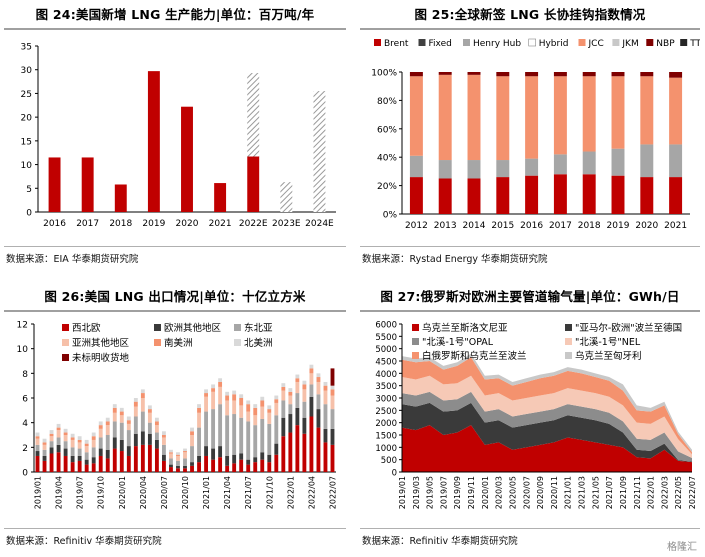  I want to click on y-tick-label: 60%, so click(387, 130).